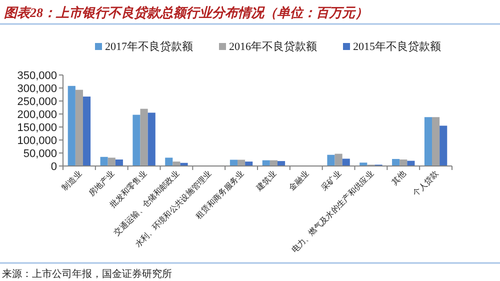 The image size is (500, 281). I want to click on chart-title: 图表28：上市银行不良贷款总额行业分布情况（单位：百万元）, so click(186, 12).